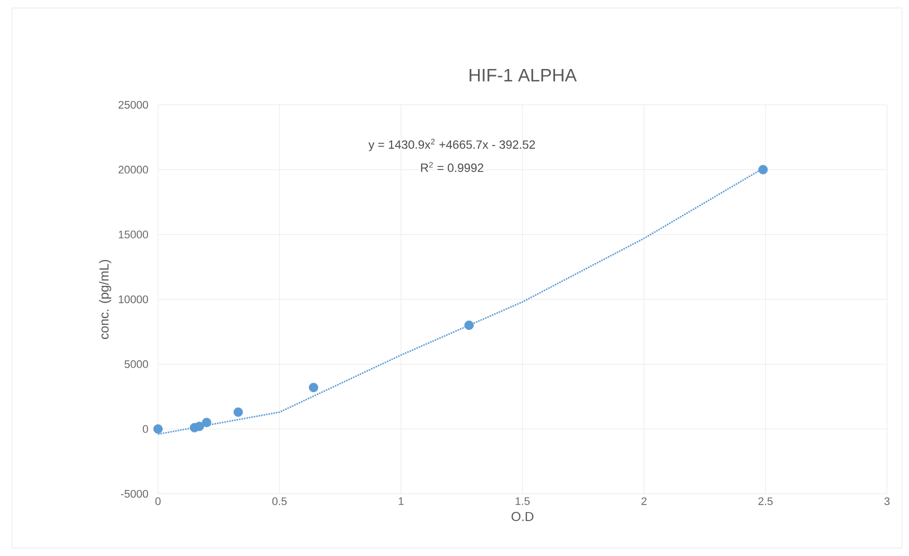 The width and height of the screenshot is (909, 556). I want to click on x-tick-label: 1.5, so click(523, 501).